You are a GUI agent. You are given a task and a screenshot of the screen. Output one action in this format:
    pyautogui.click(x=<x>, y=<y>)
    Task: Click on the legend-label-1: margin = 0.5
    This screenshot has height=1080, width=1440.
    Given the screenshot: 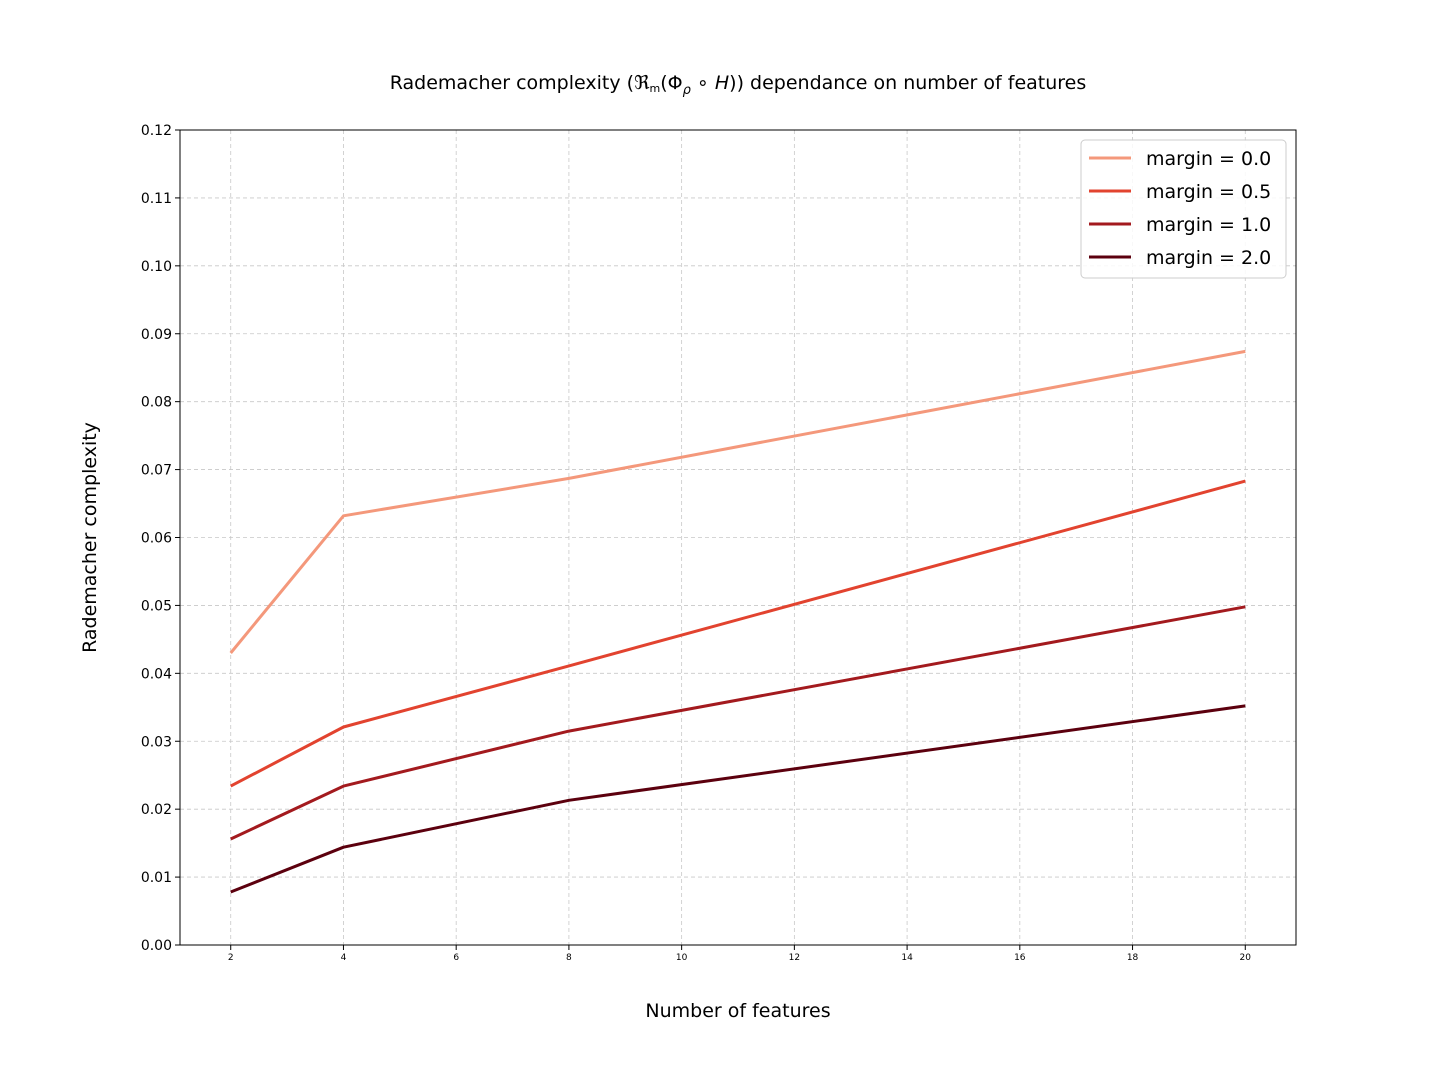 What is the action you would take?
    pyautogui.click(x=1208, y=192)
    